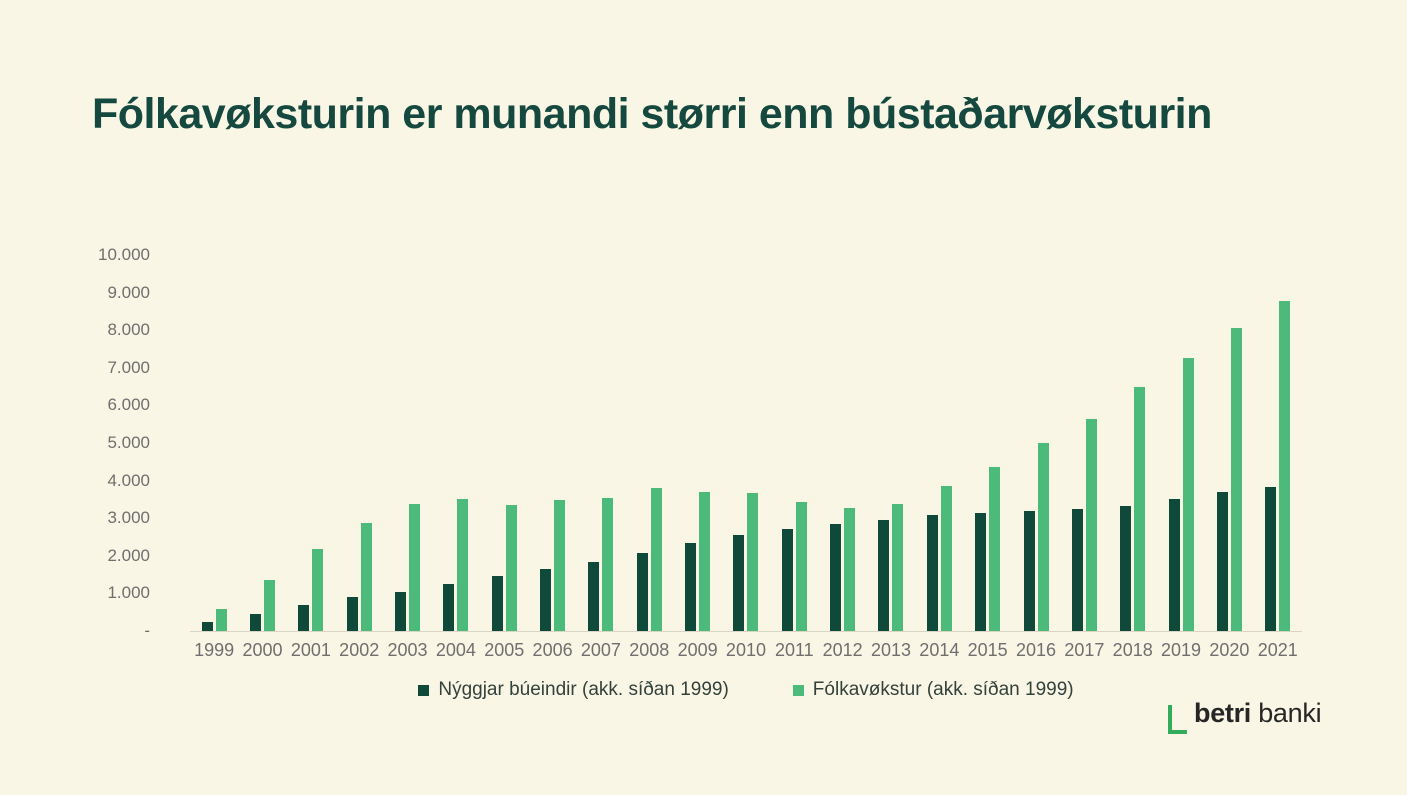 Image resolution: width=1407 pixels, height=795 pixels. Describe the element at coordinates (128, 405) in the screenshot. I see `y-axis-tick: 6.000` at that location.